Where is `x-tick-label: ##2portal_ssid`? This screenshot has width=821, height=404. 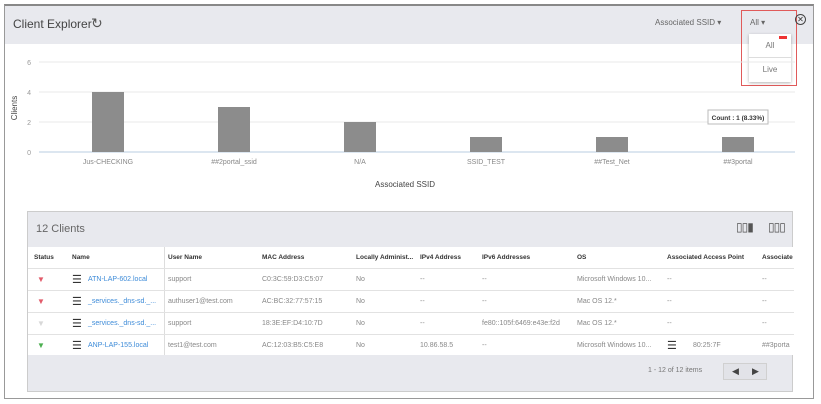
x-tick-label: ##2portal_ssid is located at coordinates (234, 162).